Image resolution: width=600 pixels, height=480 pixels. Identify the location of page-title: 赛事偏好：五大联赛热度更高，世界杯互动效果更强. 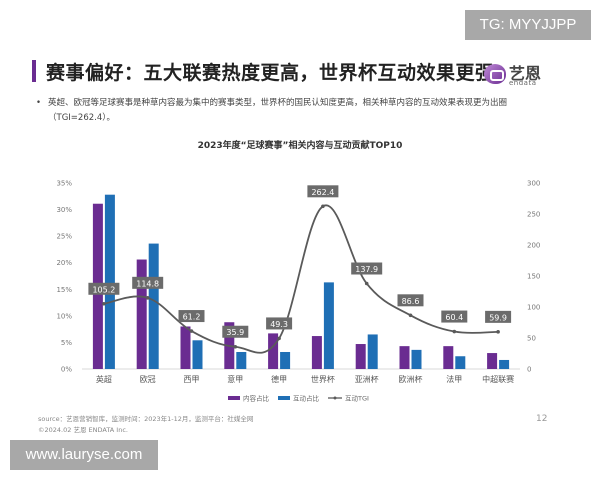
(270, 73).